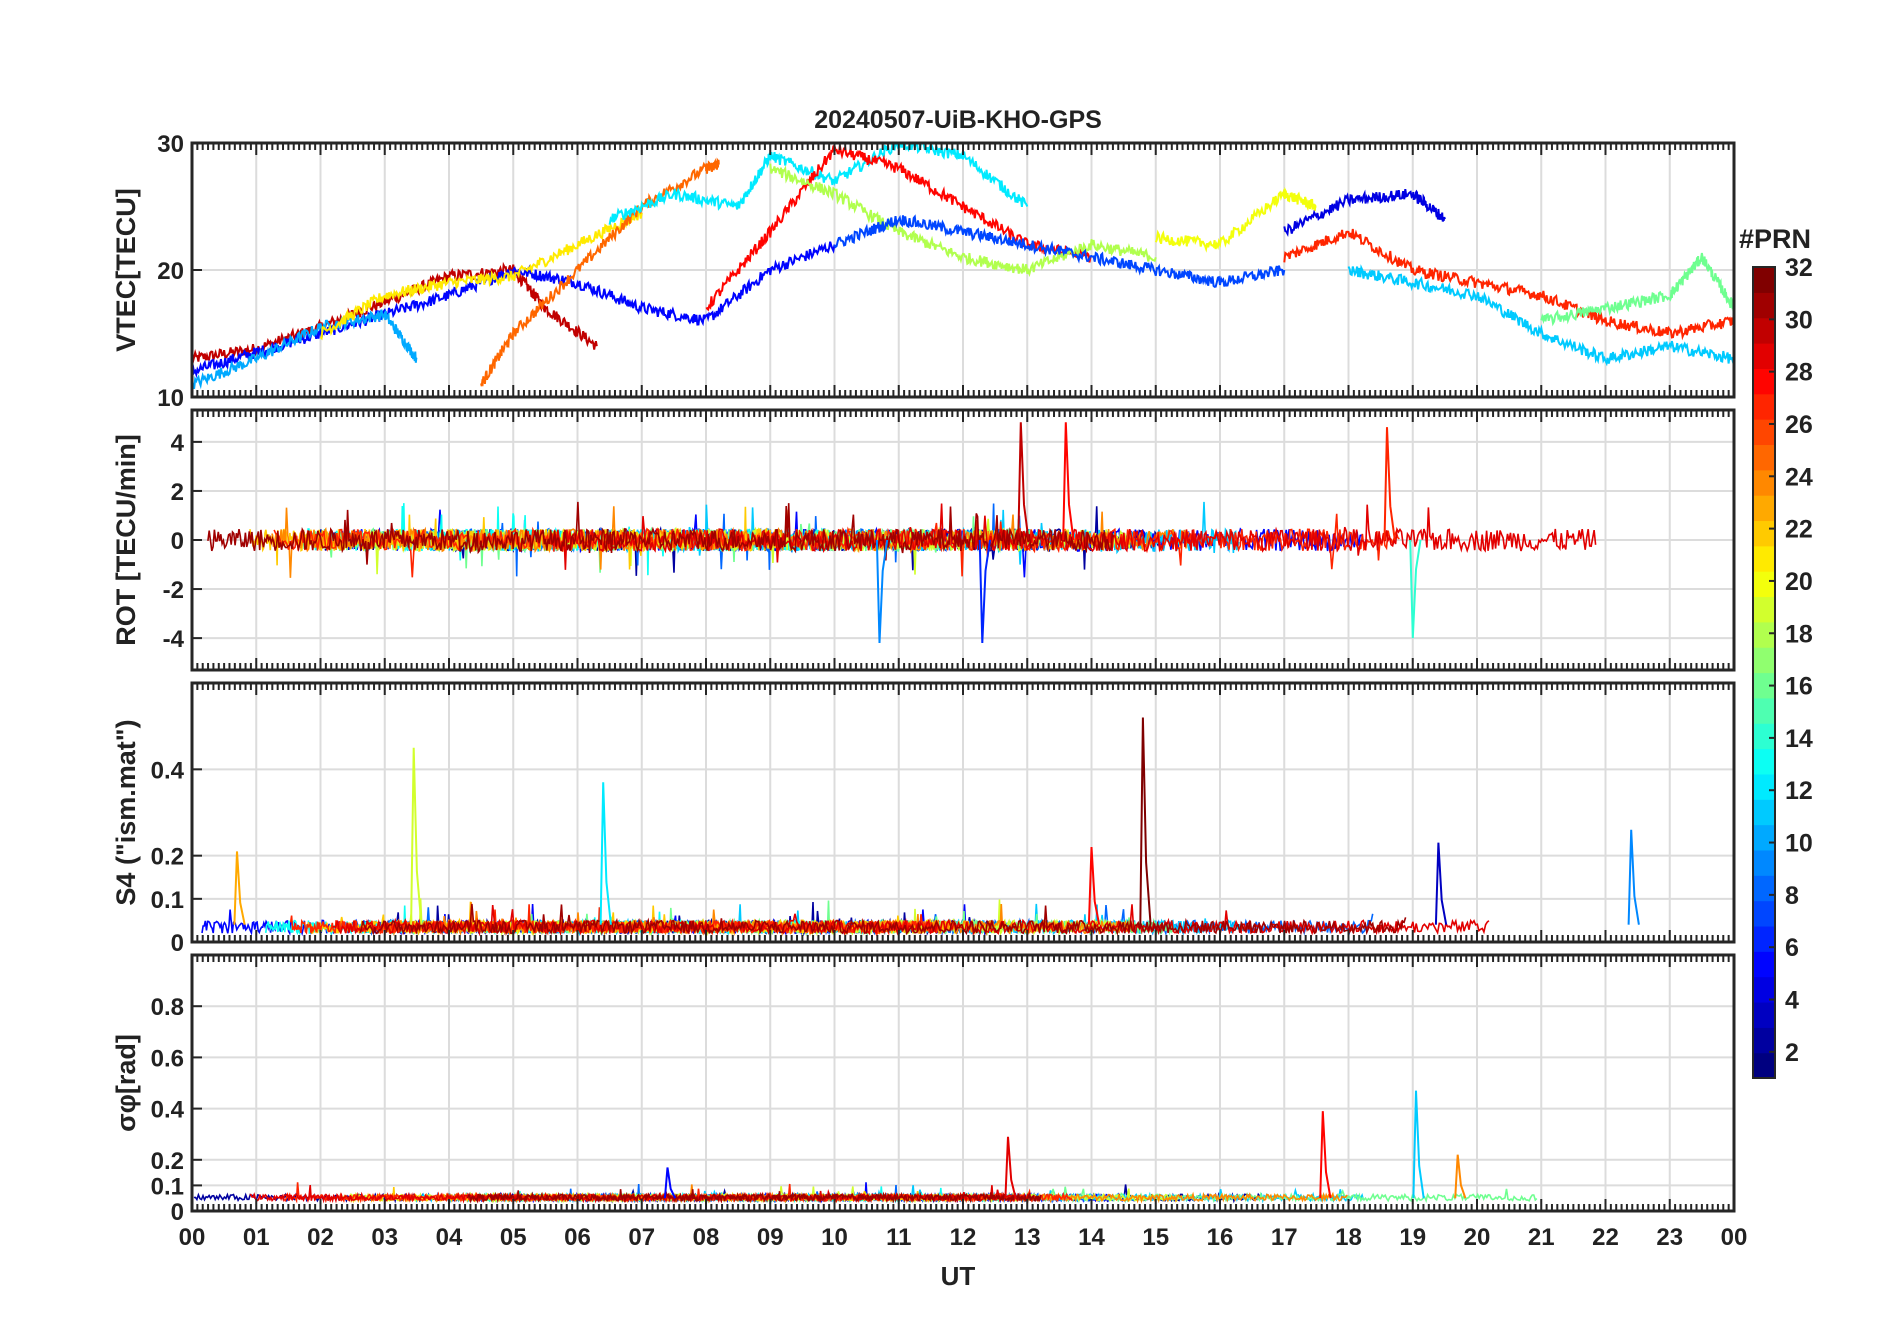 The height and width of the screenshot is (1335, 1902). I want to click on colorbar-tick-label: 24, so click(1799, 477).